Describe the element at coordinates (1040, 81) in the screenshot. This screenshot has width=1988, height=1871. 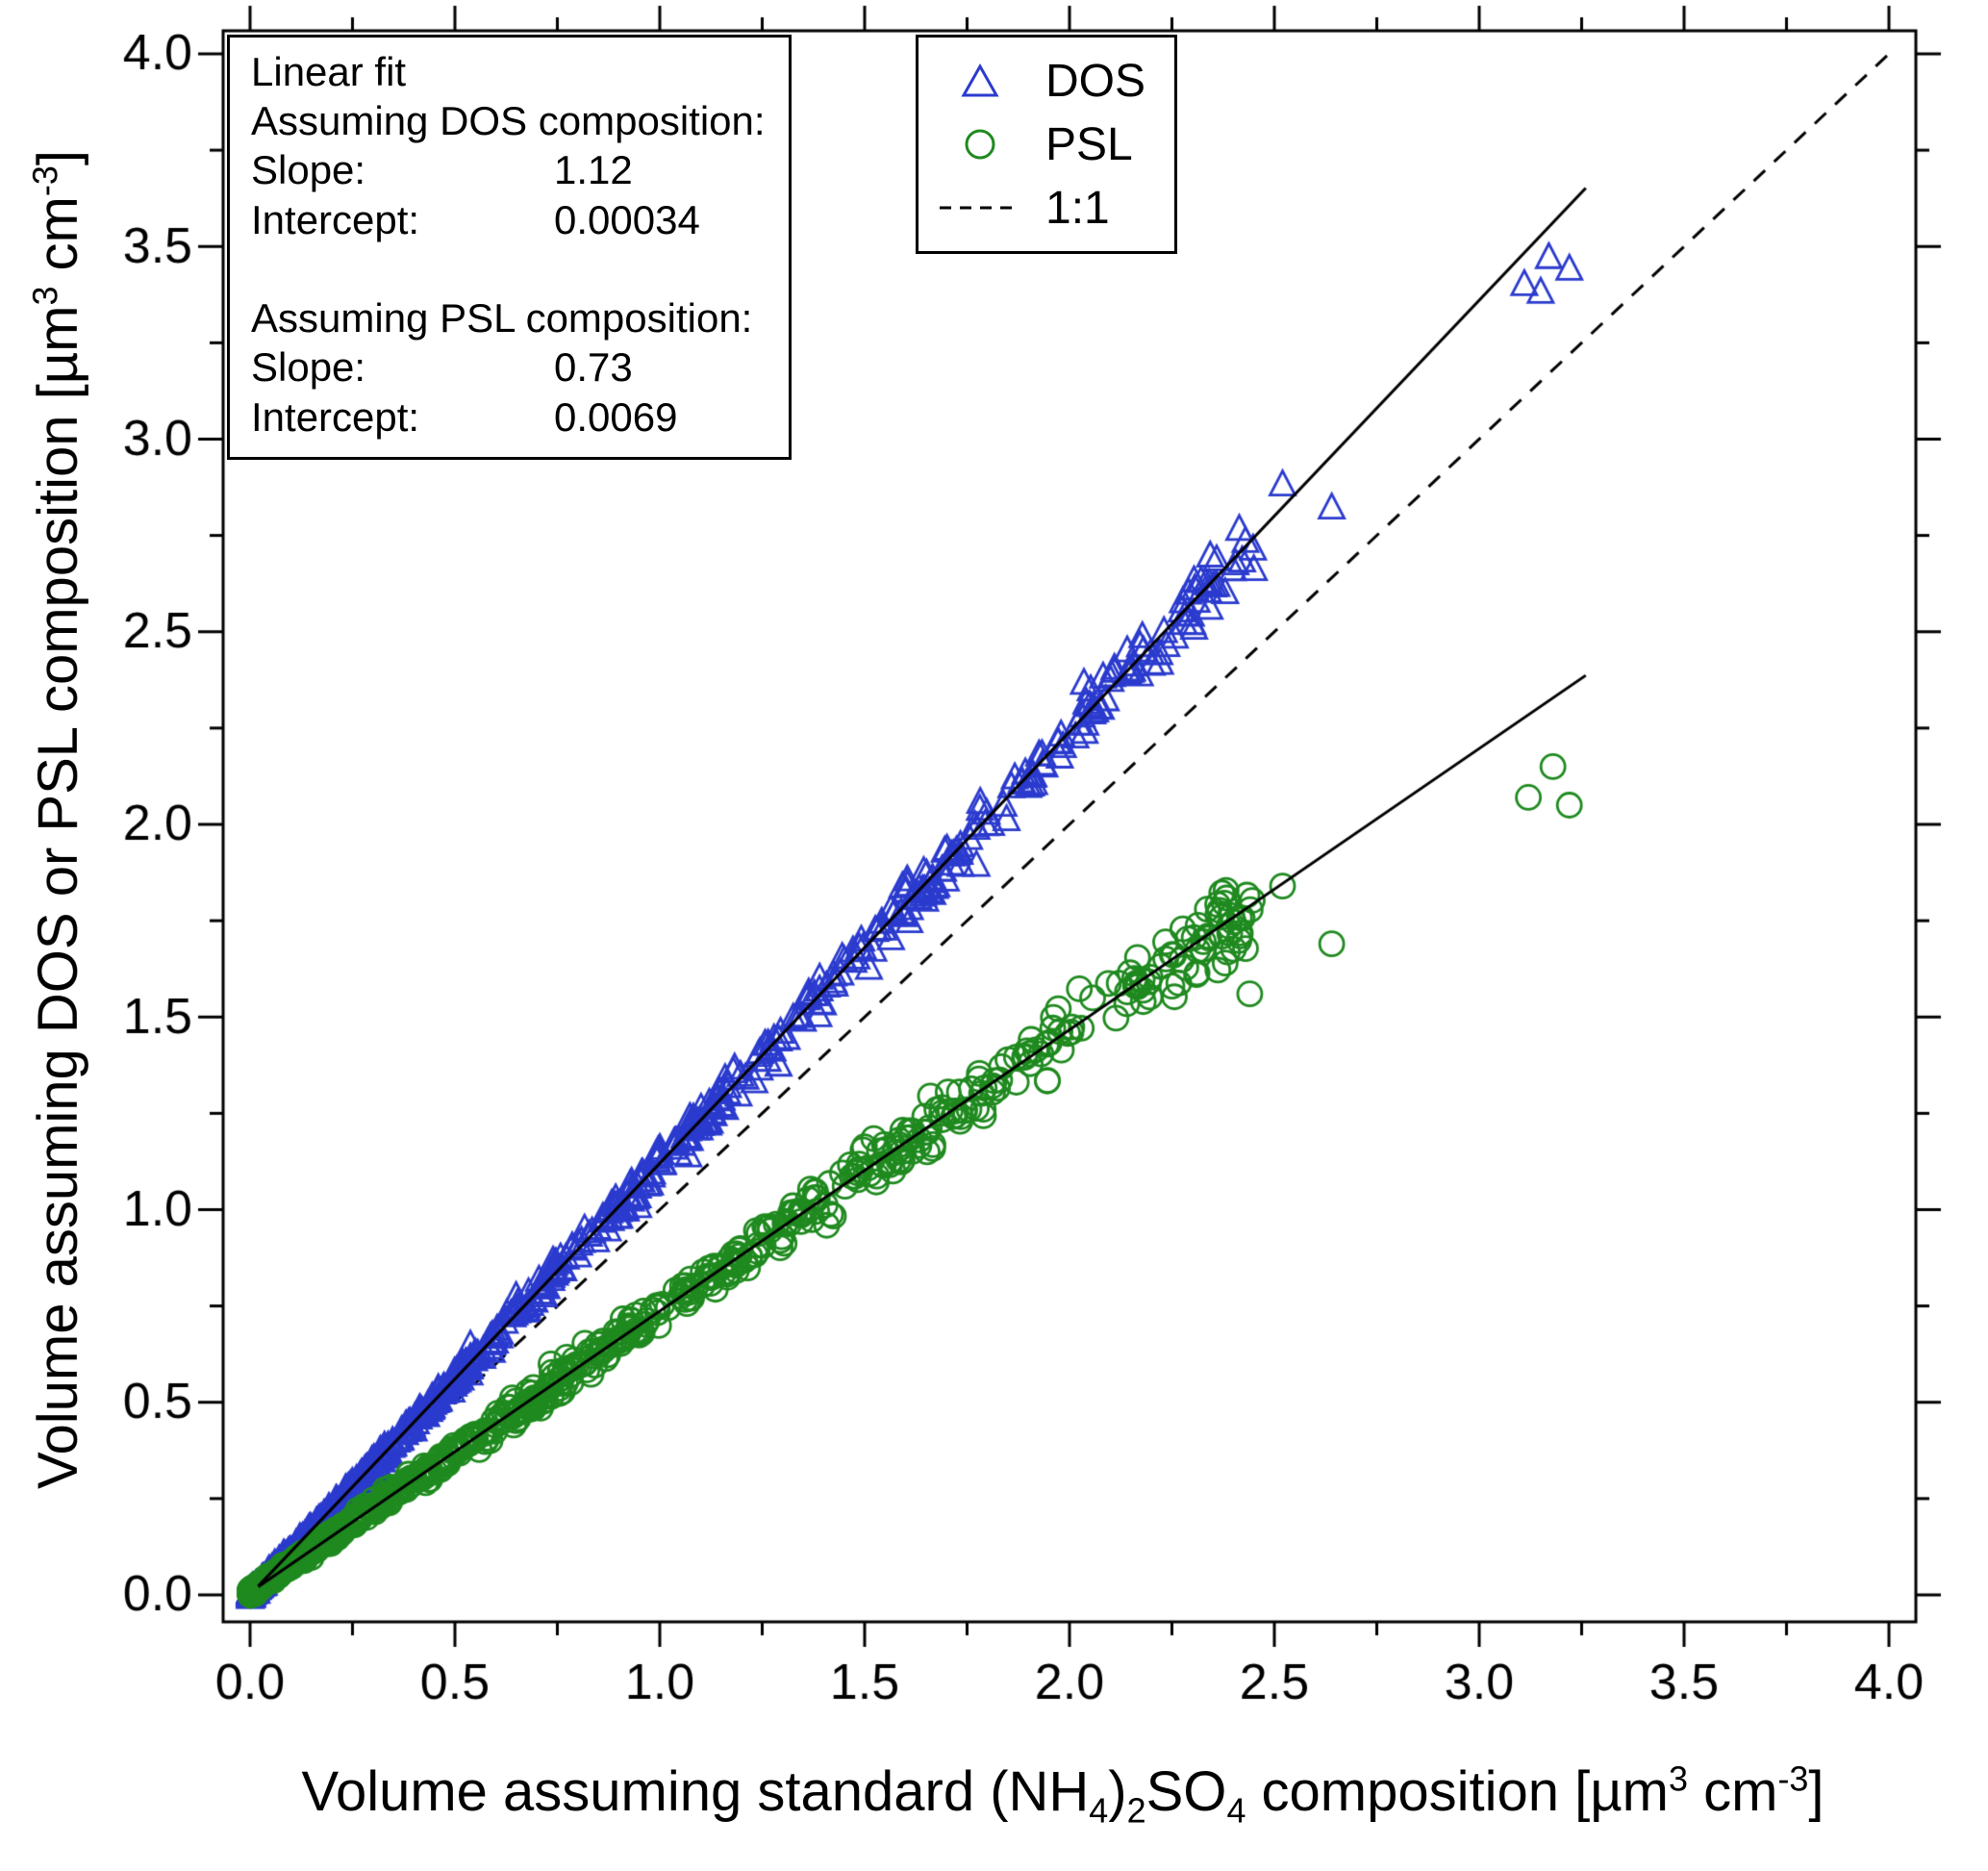
I see `legend-item-dos: DOS` at that location.